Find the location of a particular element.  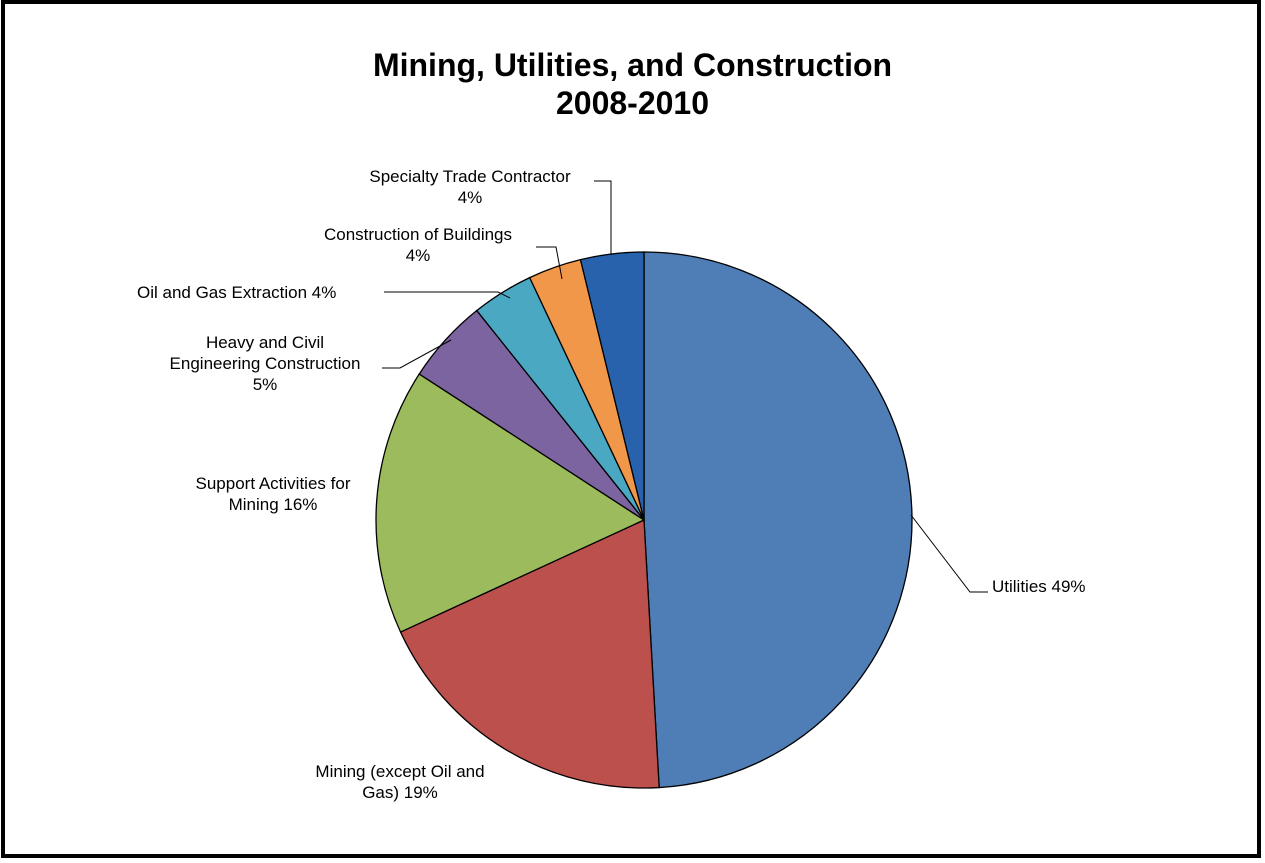

slice-label-6-line-0: Specialty Trade Contractor is located at coordinates (470, 176).